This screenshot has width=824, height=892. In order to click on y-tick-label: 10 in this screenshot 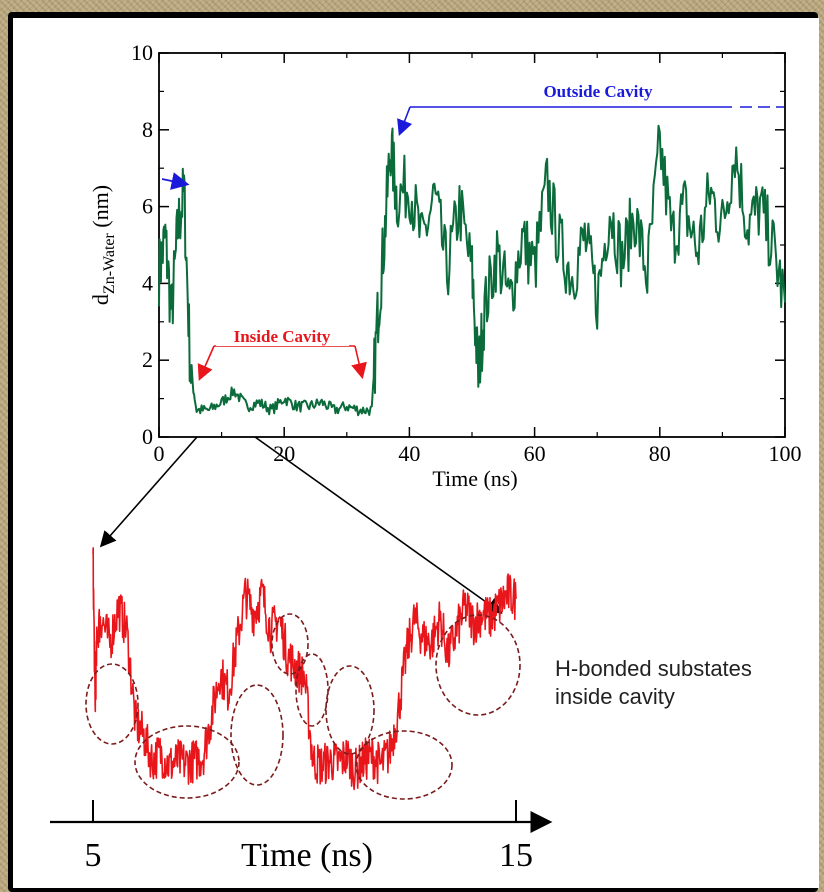, I will do `click(142, 52)`.